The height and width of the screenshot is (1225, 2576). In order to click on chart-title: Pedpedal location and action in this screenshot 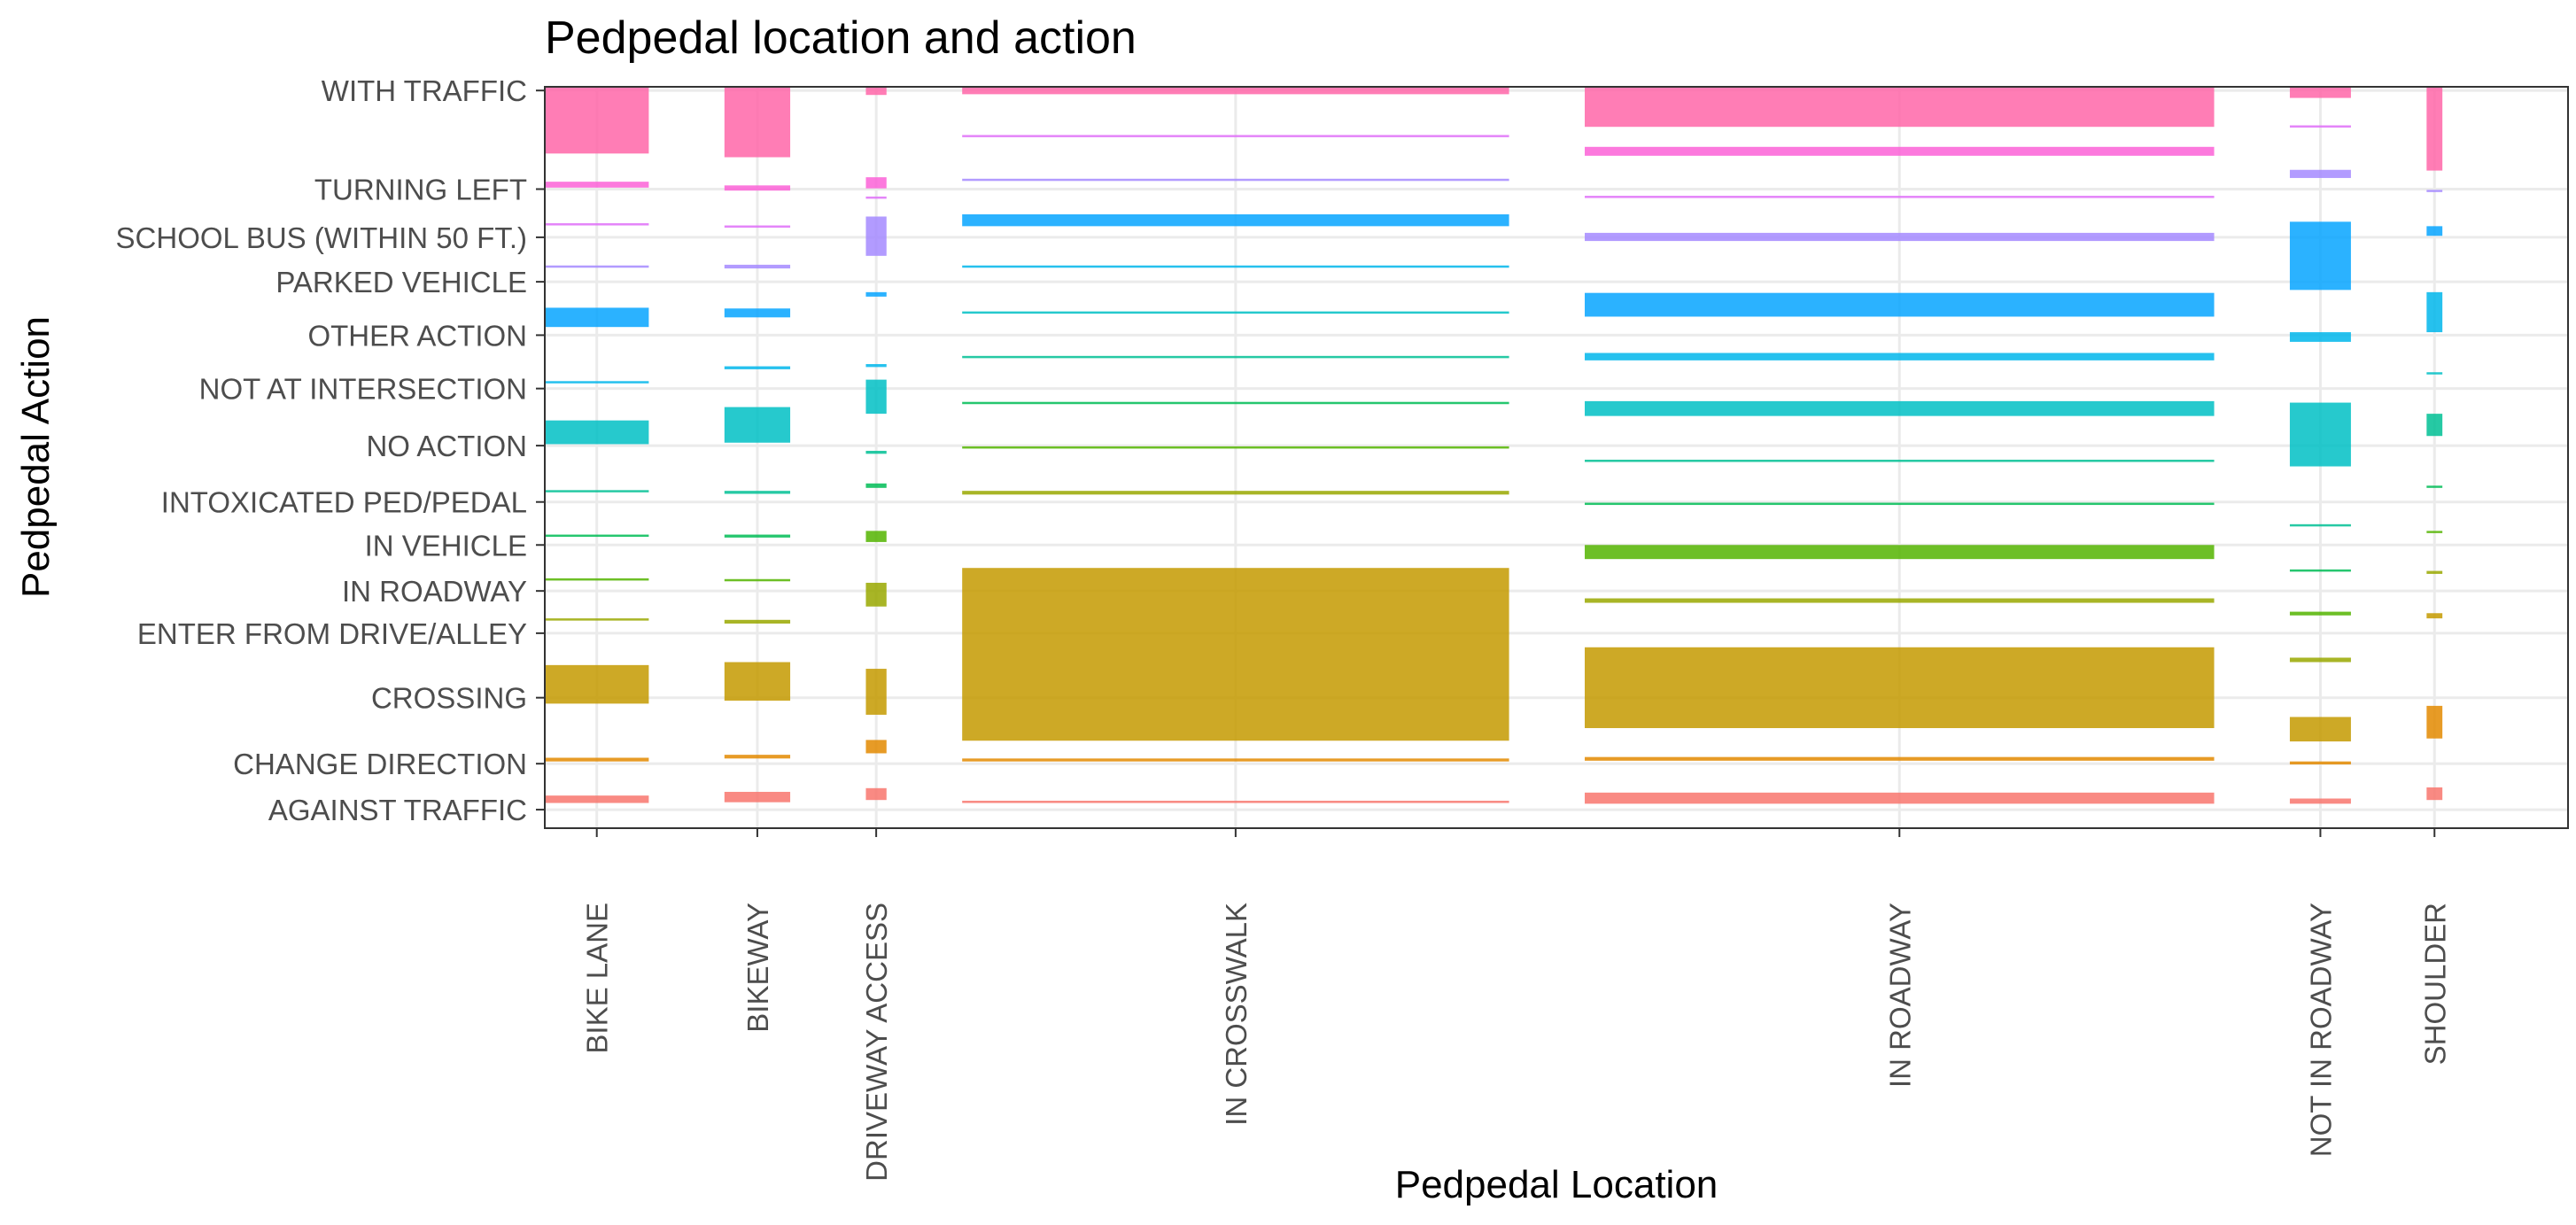, I will do `click(841, 38)`.